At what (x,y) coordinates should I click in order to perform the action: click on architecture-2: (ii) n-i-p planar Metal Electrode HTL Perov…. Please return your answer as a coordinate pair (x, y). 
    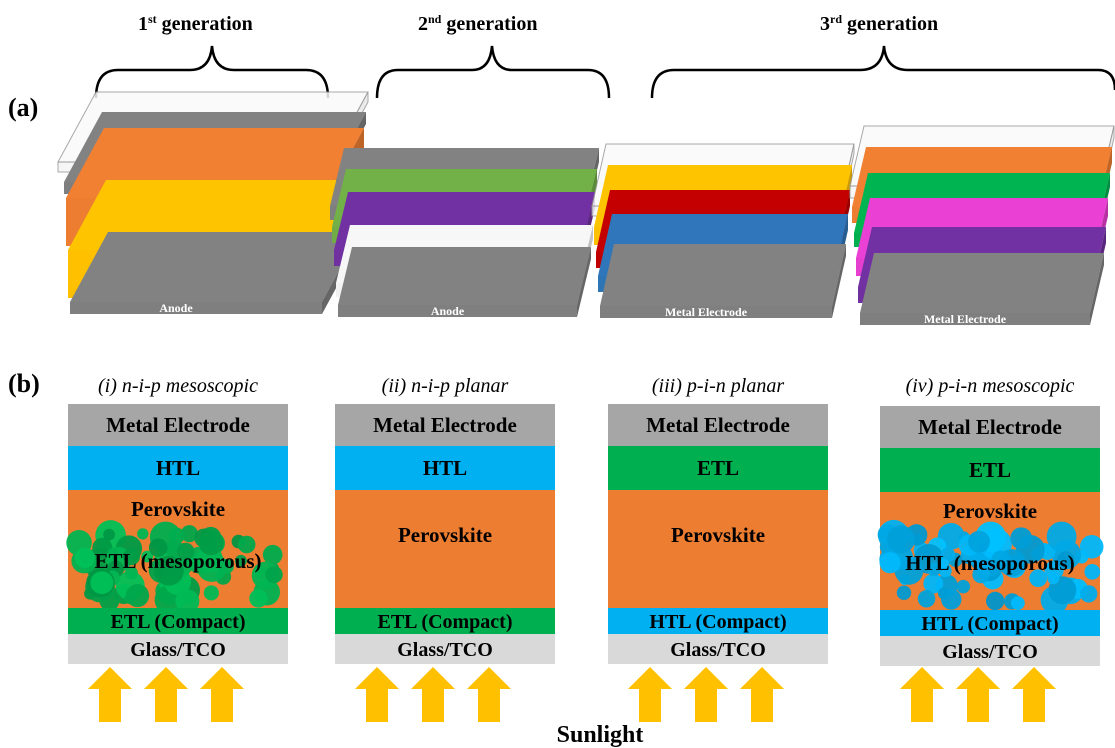
    Looking at the image, I should click on (445, 519).